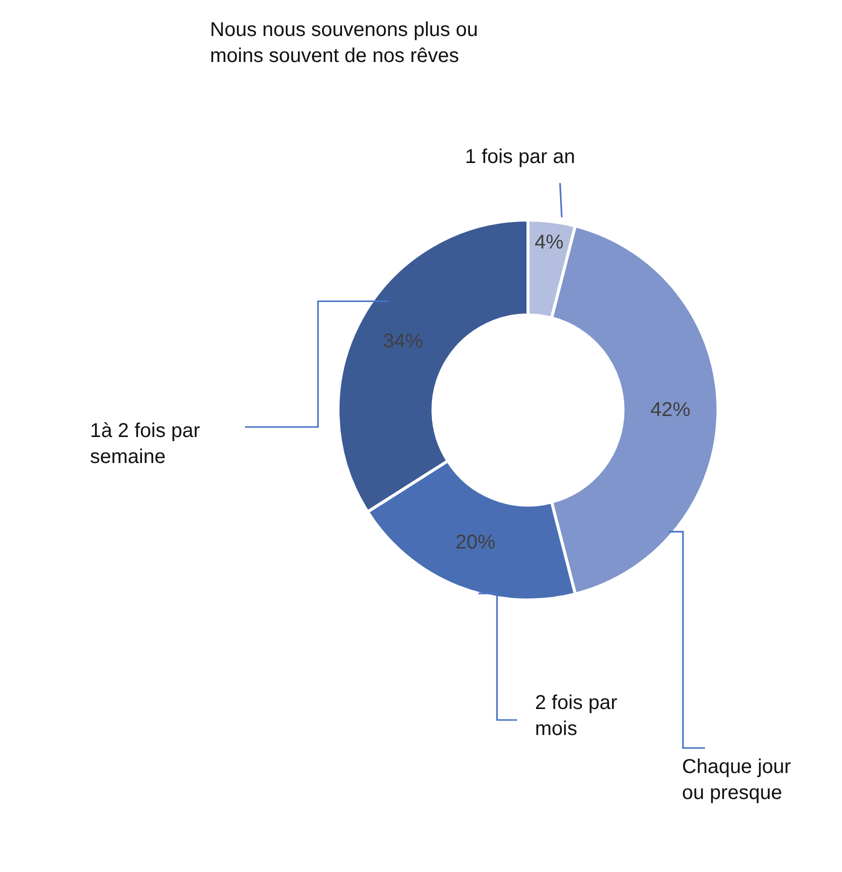 This screenshot has width=842, height=872. What do you see at coordinates (344, 43) in the screenshot?
I see `chart-title: Nous nous souvenons plus ou moins souvent de nos rêves` at bounding box center [344, 43].